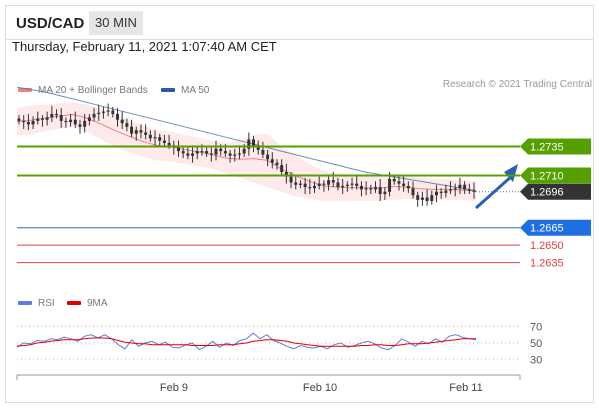  Describe the element at coordinates (168, 90) in the screenshot. I see `legend-swatch-ma50` at that location.